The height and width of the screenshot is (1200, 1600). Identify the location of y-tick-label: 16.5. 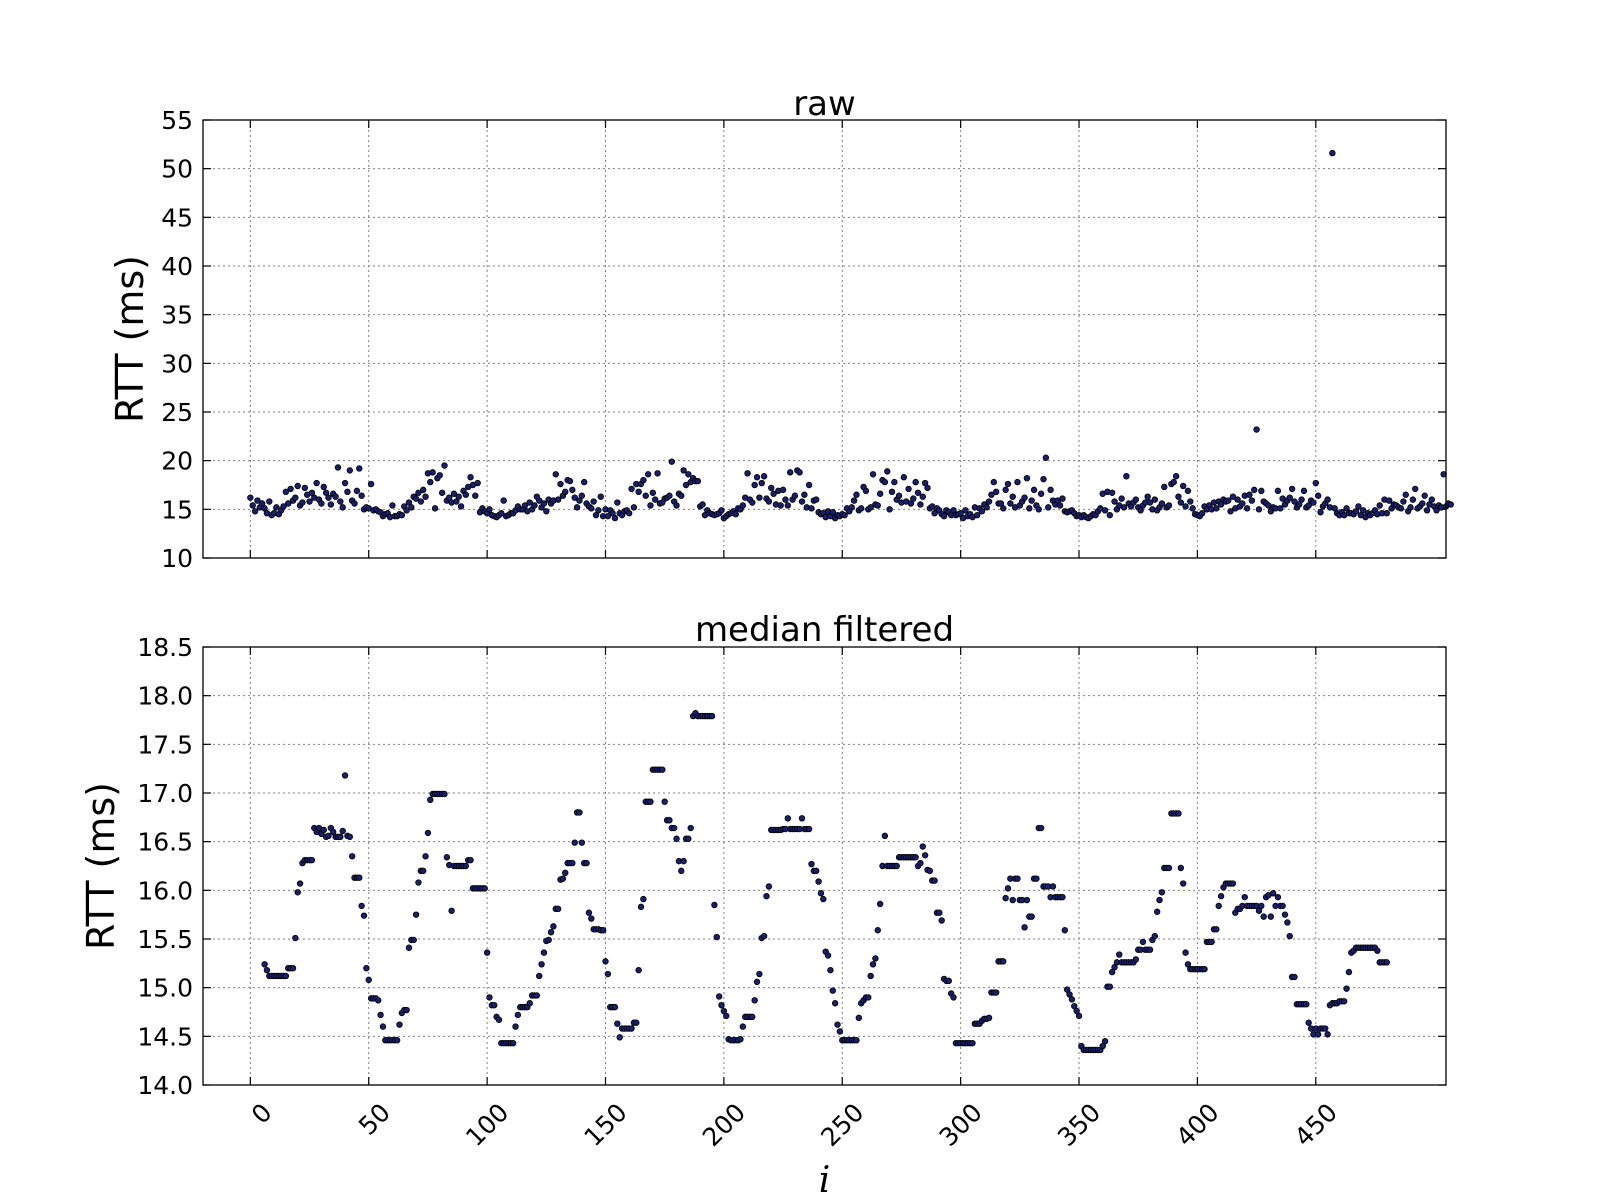
(165, 842).